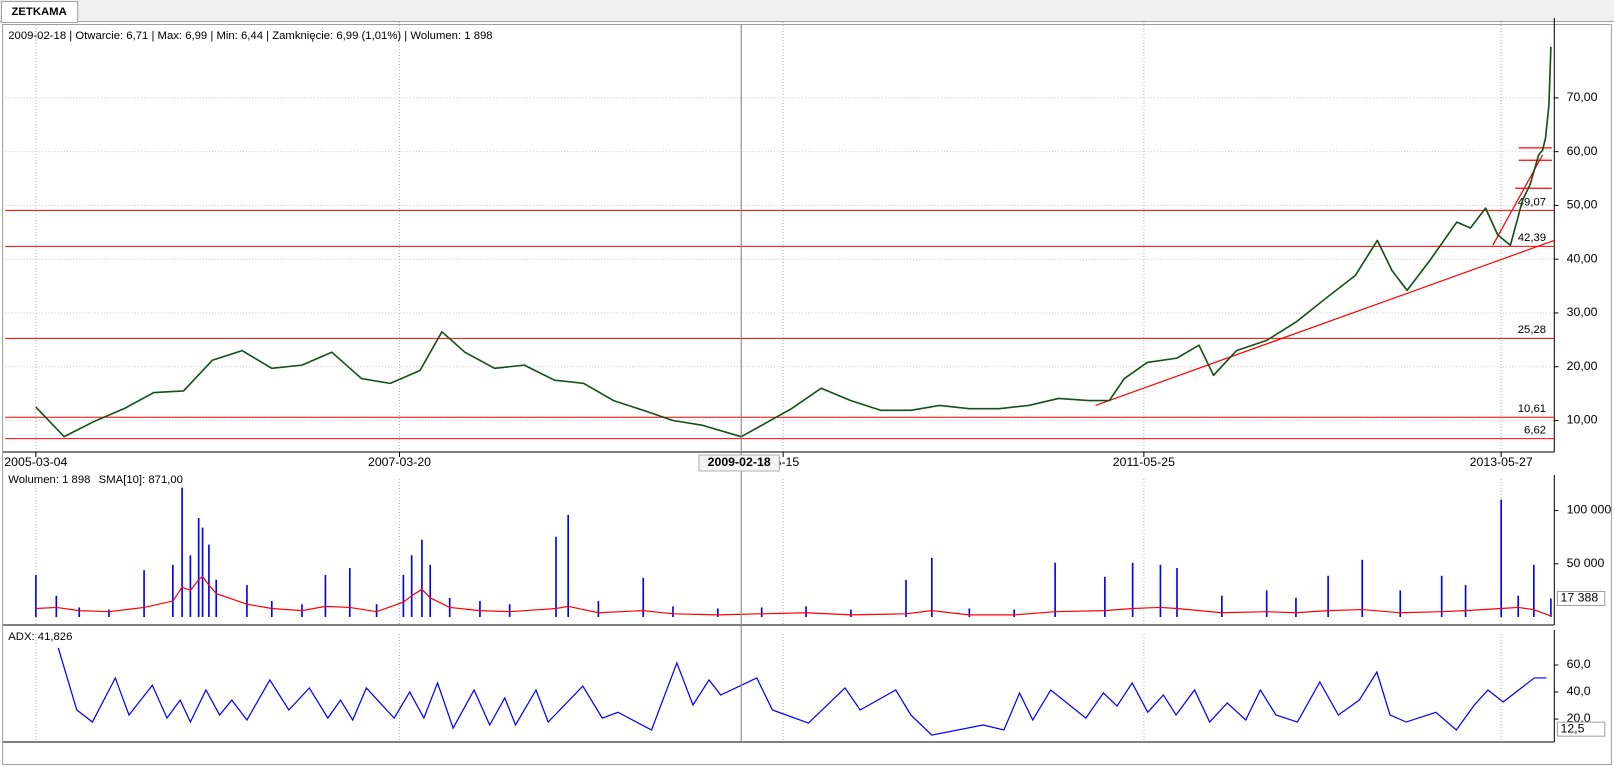 The height and width of the screenshot is (767, 1614). I want to click on tab-label: ZETKAMA, so click(38, 12).